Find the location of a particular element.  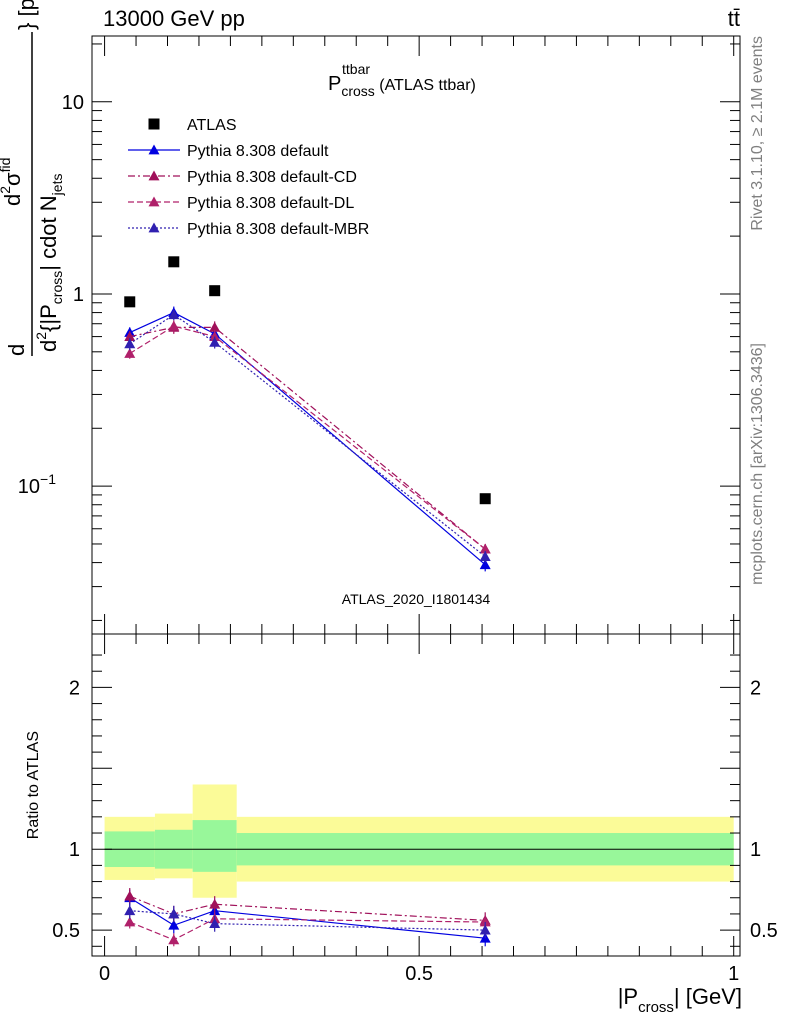

ratio-y-tick-label-right: 2 is located at coordinates (755, 688).